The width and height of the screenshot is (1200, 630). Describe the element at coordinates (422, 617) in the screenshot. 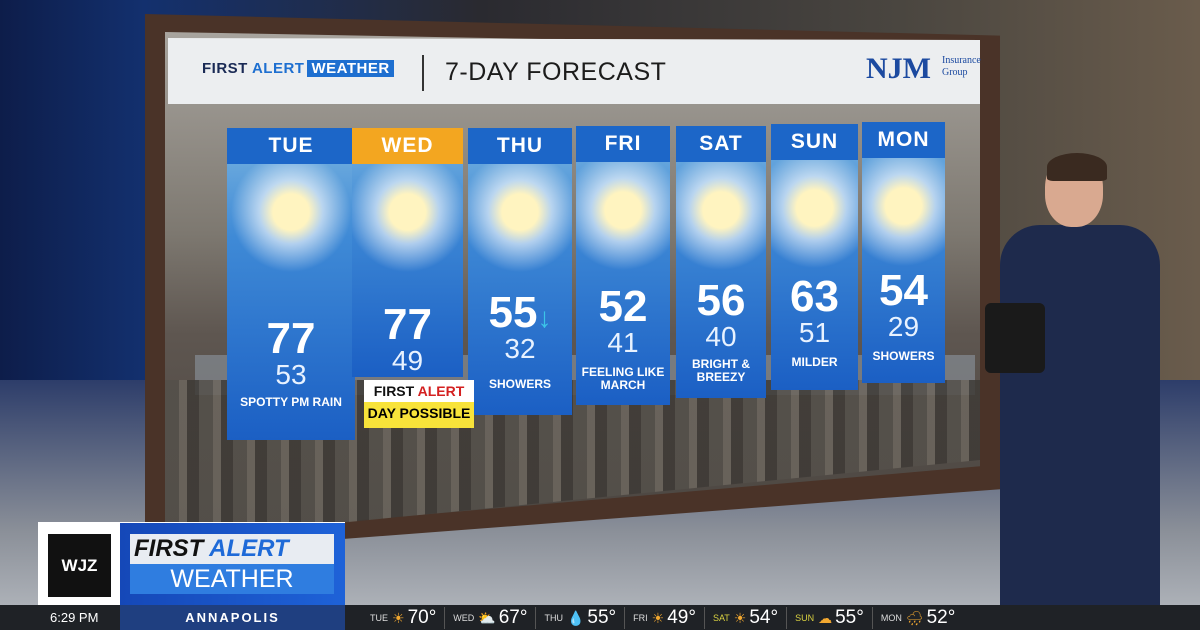

I see `ticker-temp: 70°` at that location.